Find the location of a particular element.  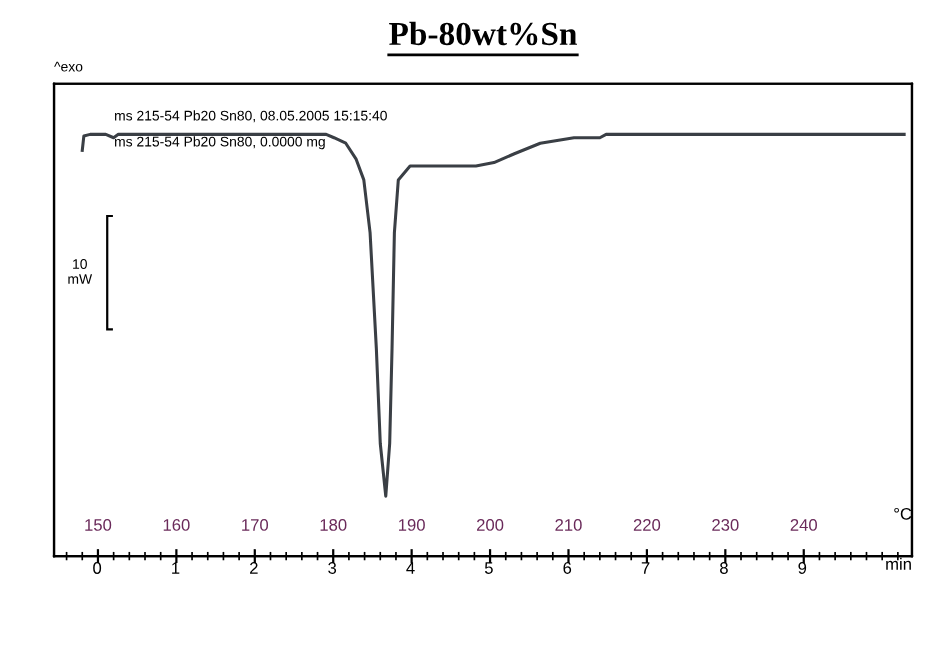

chart-title: Pb-80wt%Sn is located at coordinates (483, 33).